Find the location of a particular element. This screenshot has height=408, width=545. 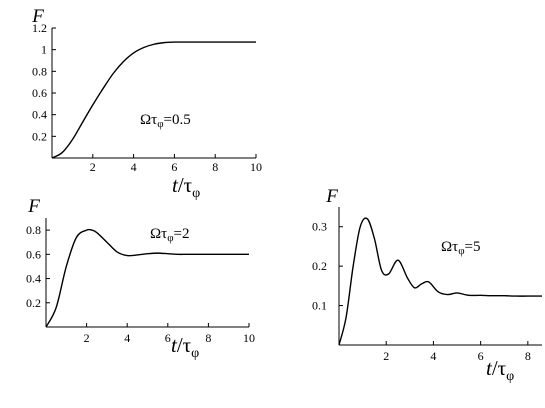

y-tick-label: 0.1 is located at coordinates (319, 306).